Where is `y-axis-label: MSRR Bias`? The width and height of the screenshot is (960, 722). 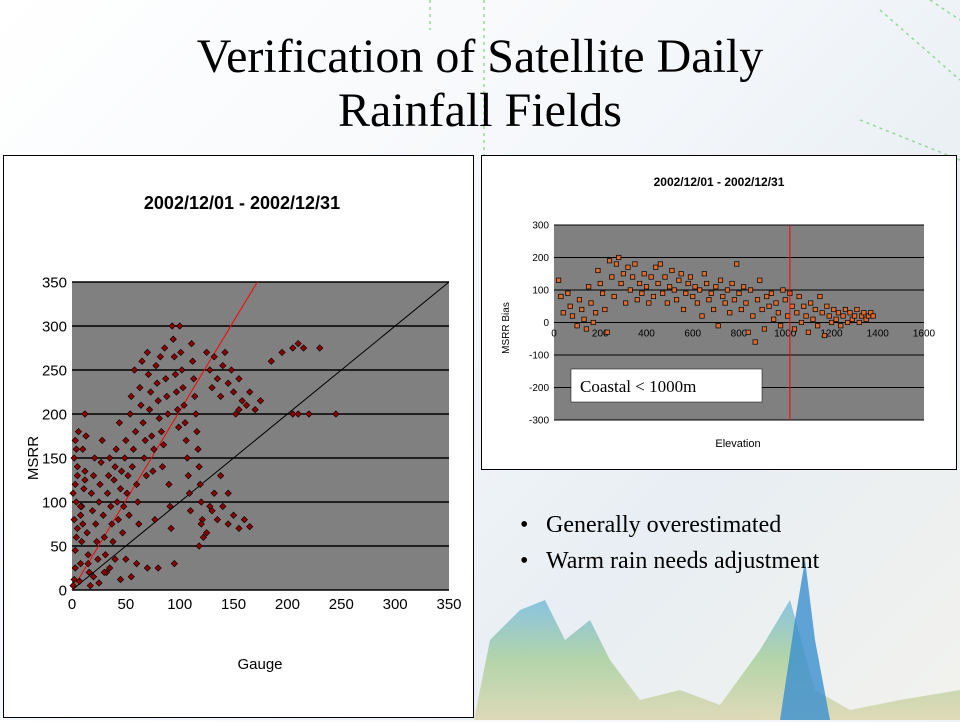
y-axis-label: MSRR Bias is located at coordinates (506, 328).